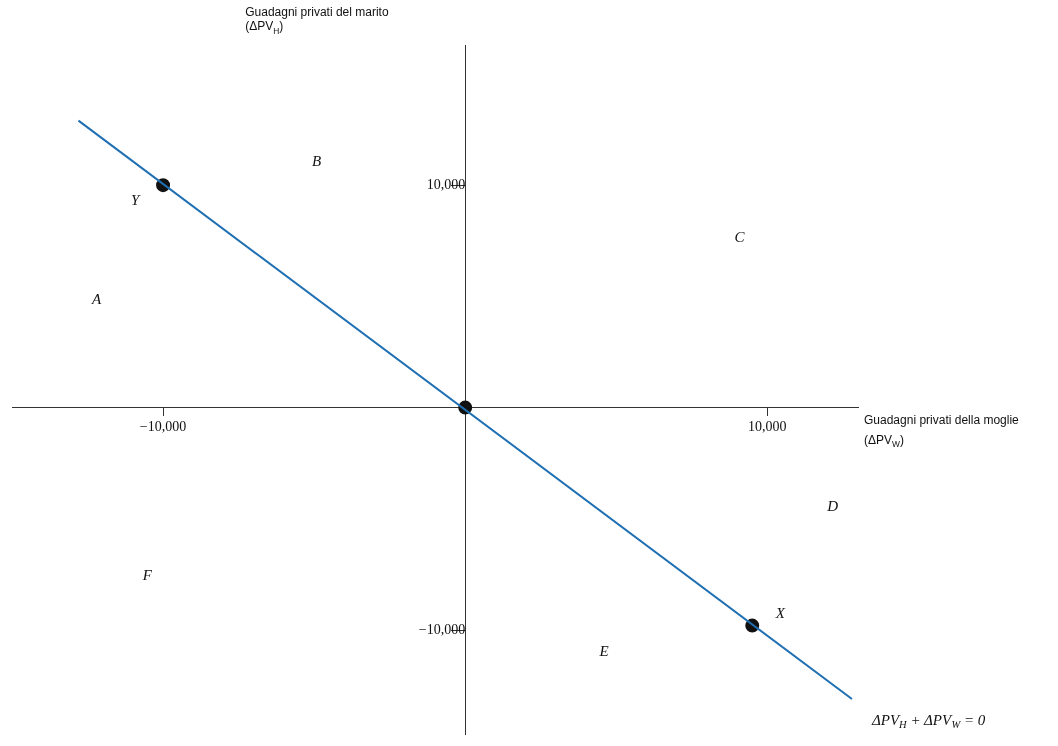  Describe the element at coordinates (780, 612) in the screenshot. I see `annotation: X` at that location.